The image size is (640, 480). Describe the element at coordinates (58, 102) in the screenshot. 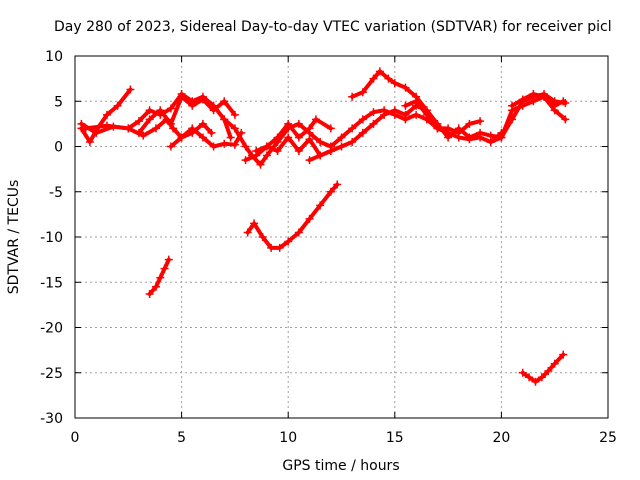

I see `y-tick-label: 5` at that location.